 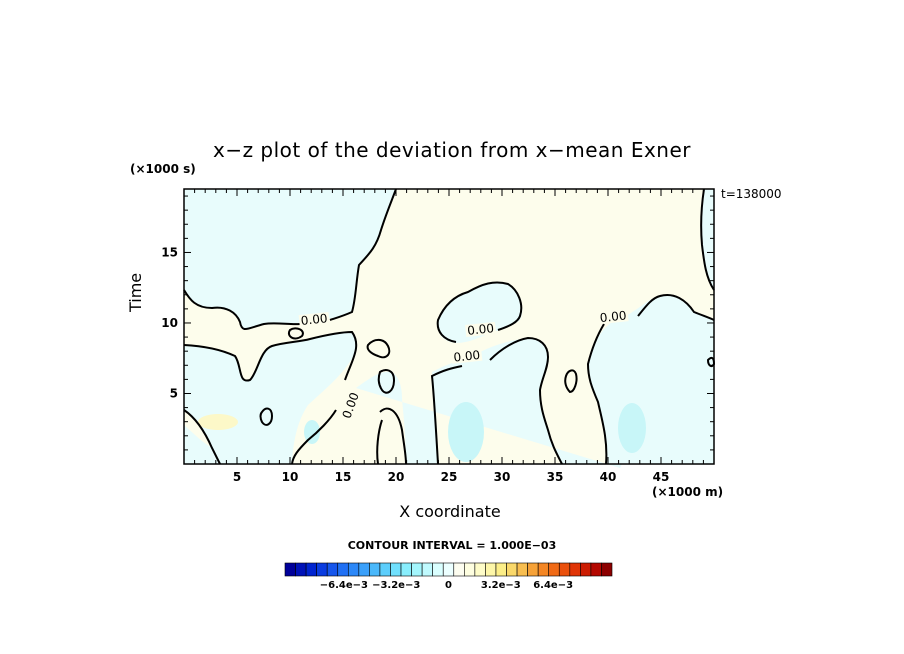 What do you see at coordinates (344, 585) in the screenshot?
I see `colorbar-tick-label: −6.4e−3` at bounding box center [344, 585].